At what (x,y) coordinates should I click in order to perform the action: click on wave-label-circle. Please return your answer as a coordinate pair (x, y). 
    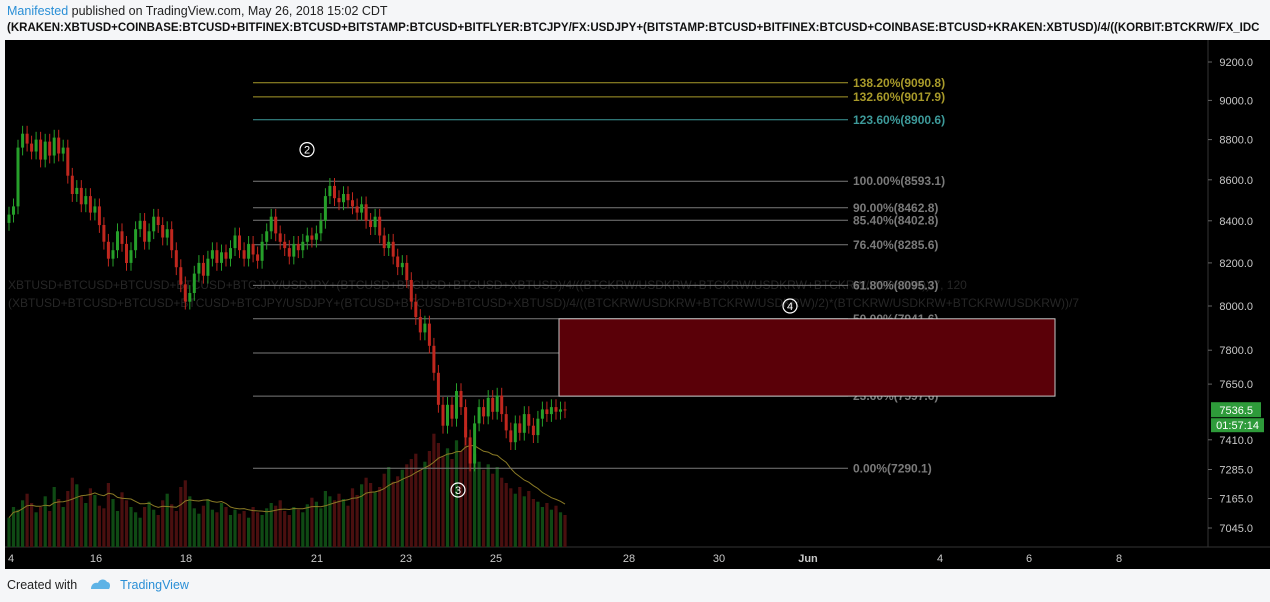
    Looking at the image, I should click on (790, 306).